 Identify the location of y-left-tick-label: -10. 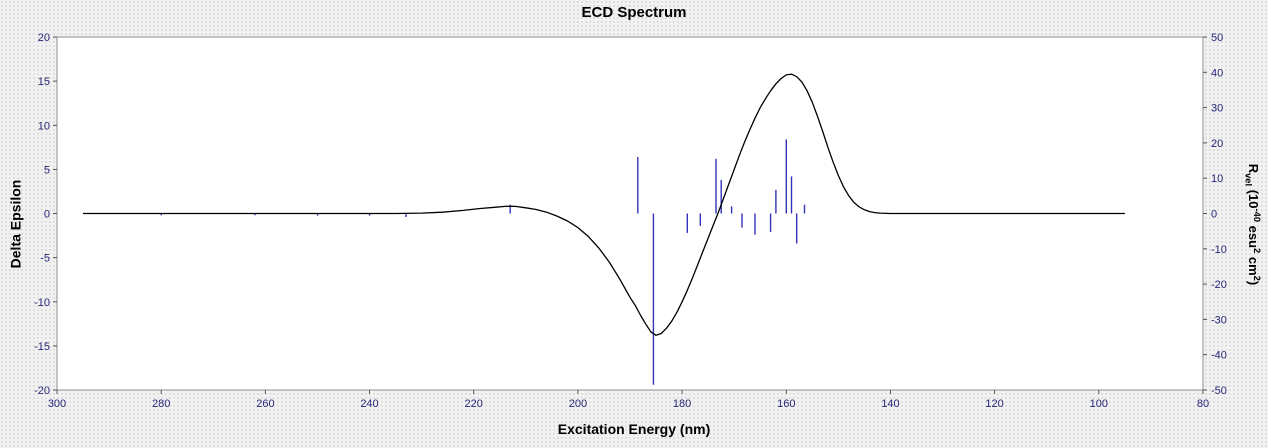
(42, 303).